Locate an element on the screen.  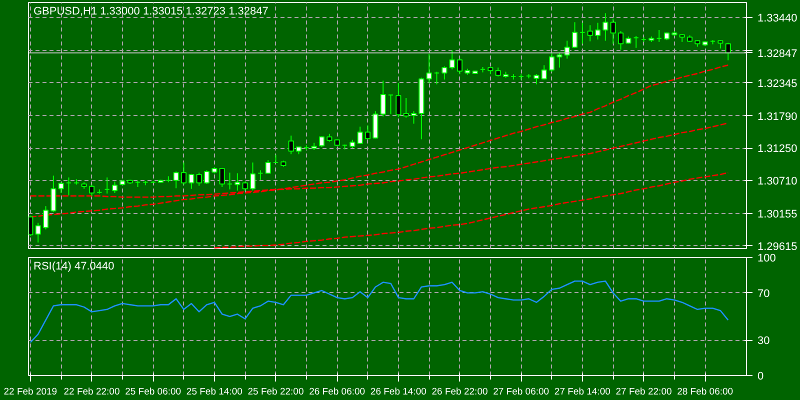
y-tick-label: 100 is located at coordinates (767, 258).